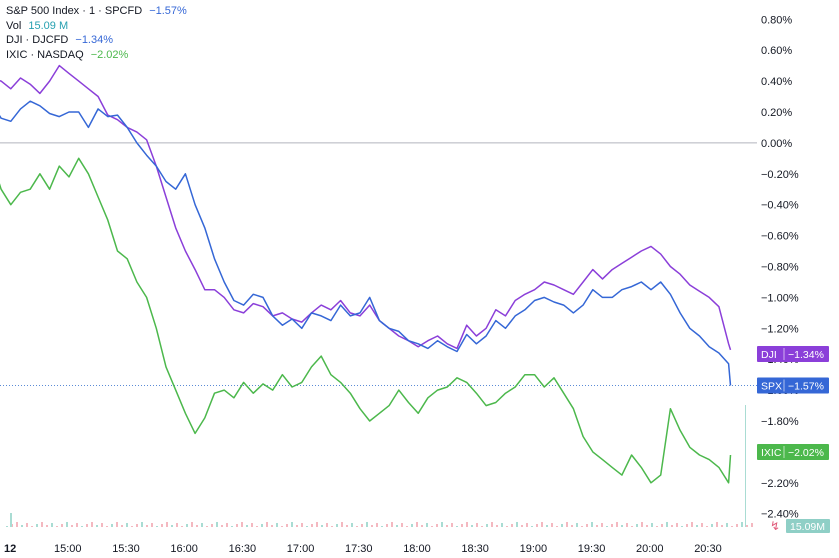  What do you see at coordinates (74, 11) in the screenshot?
I see `legend-spx-name: S&P 500 Index · 1 · SPCFD` at bounding box center [74, 11].